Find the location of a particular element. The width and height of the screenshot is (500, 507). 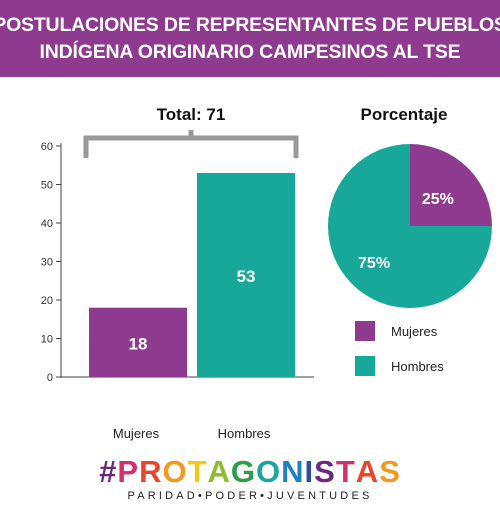

x-category-label: Mujeres is located at coordinates (136, 433).